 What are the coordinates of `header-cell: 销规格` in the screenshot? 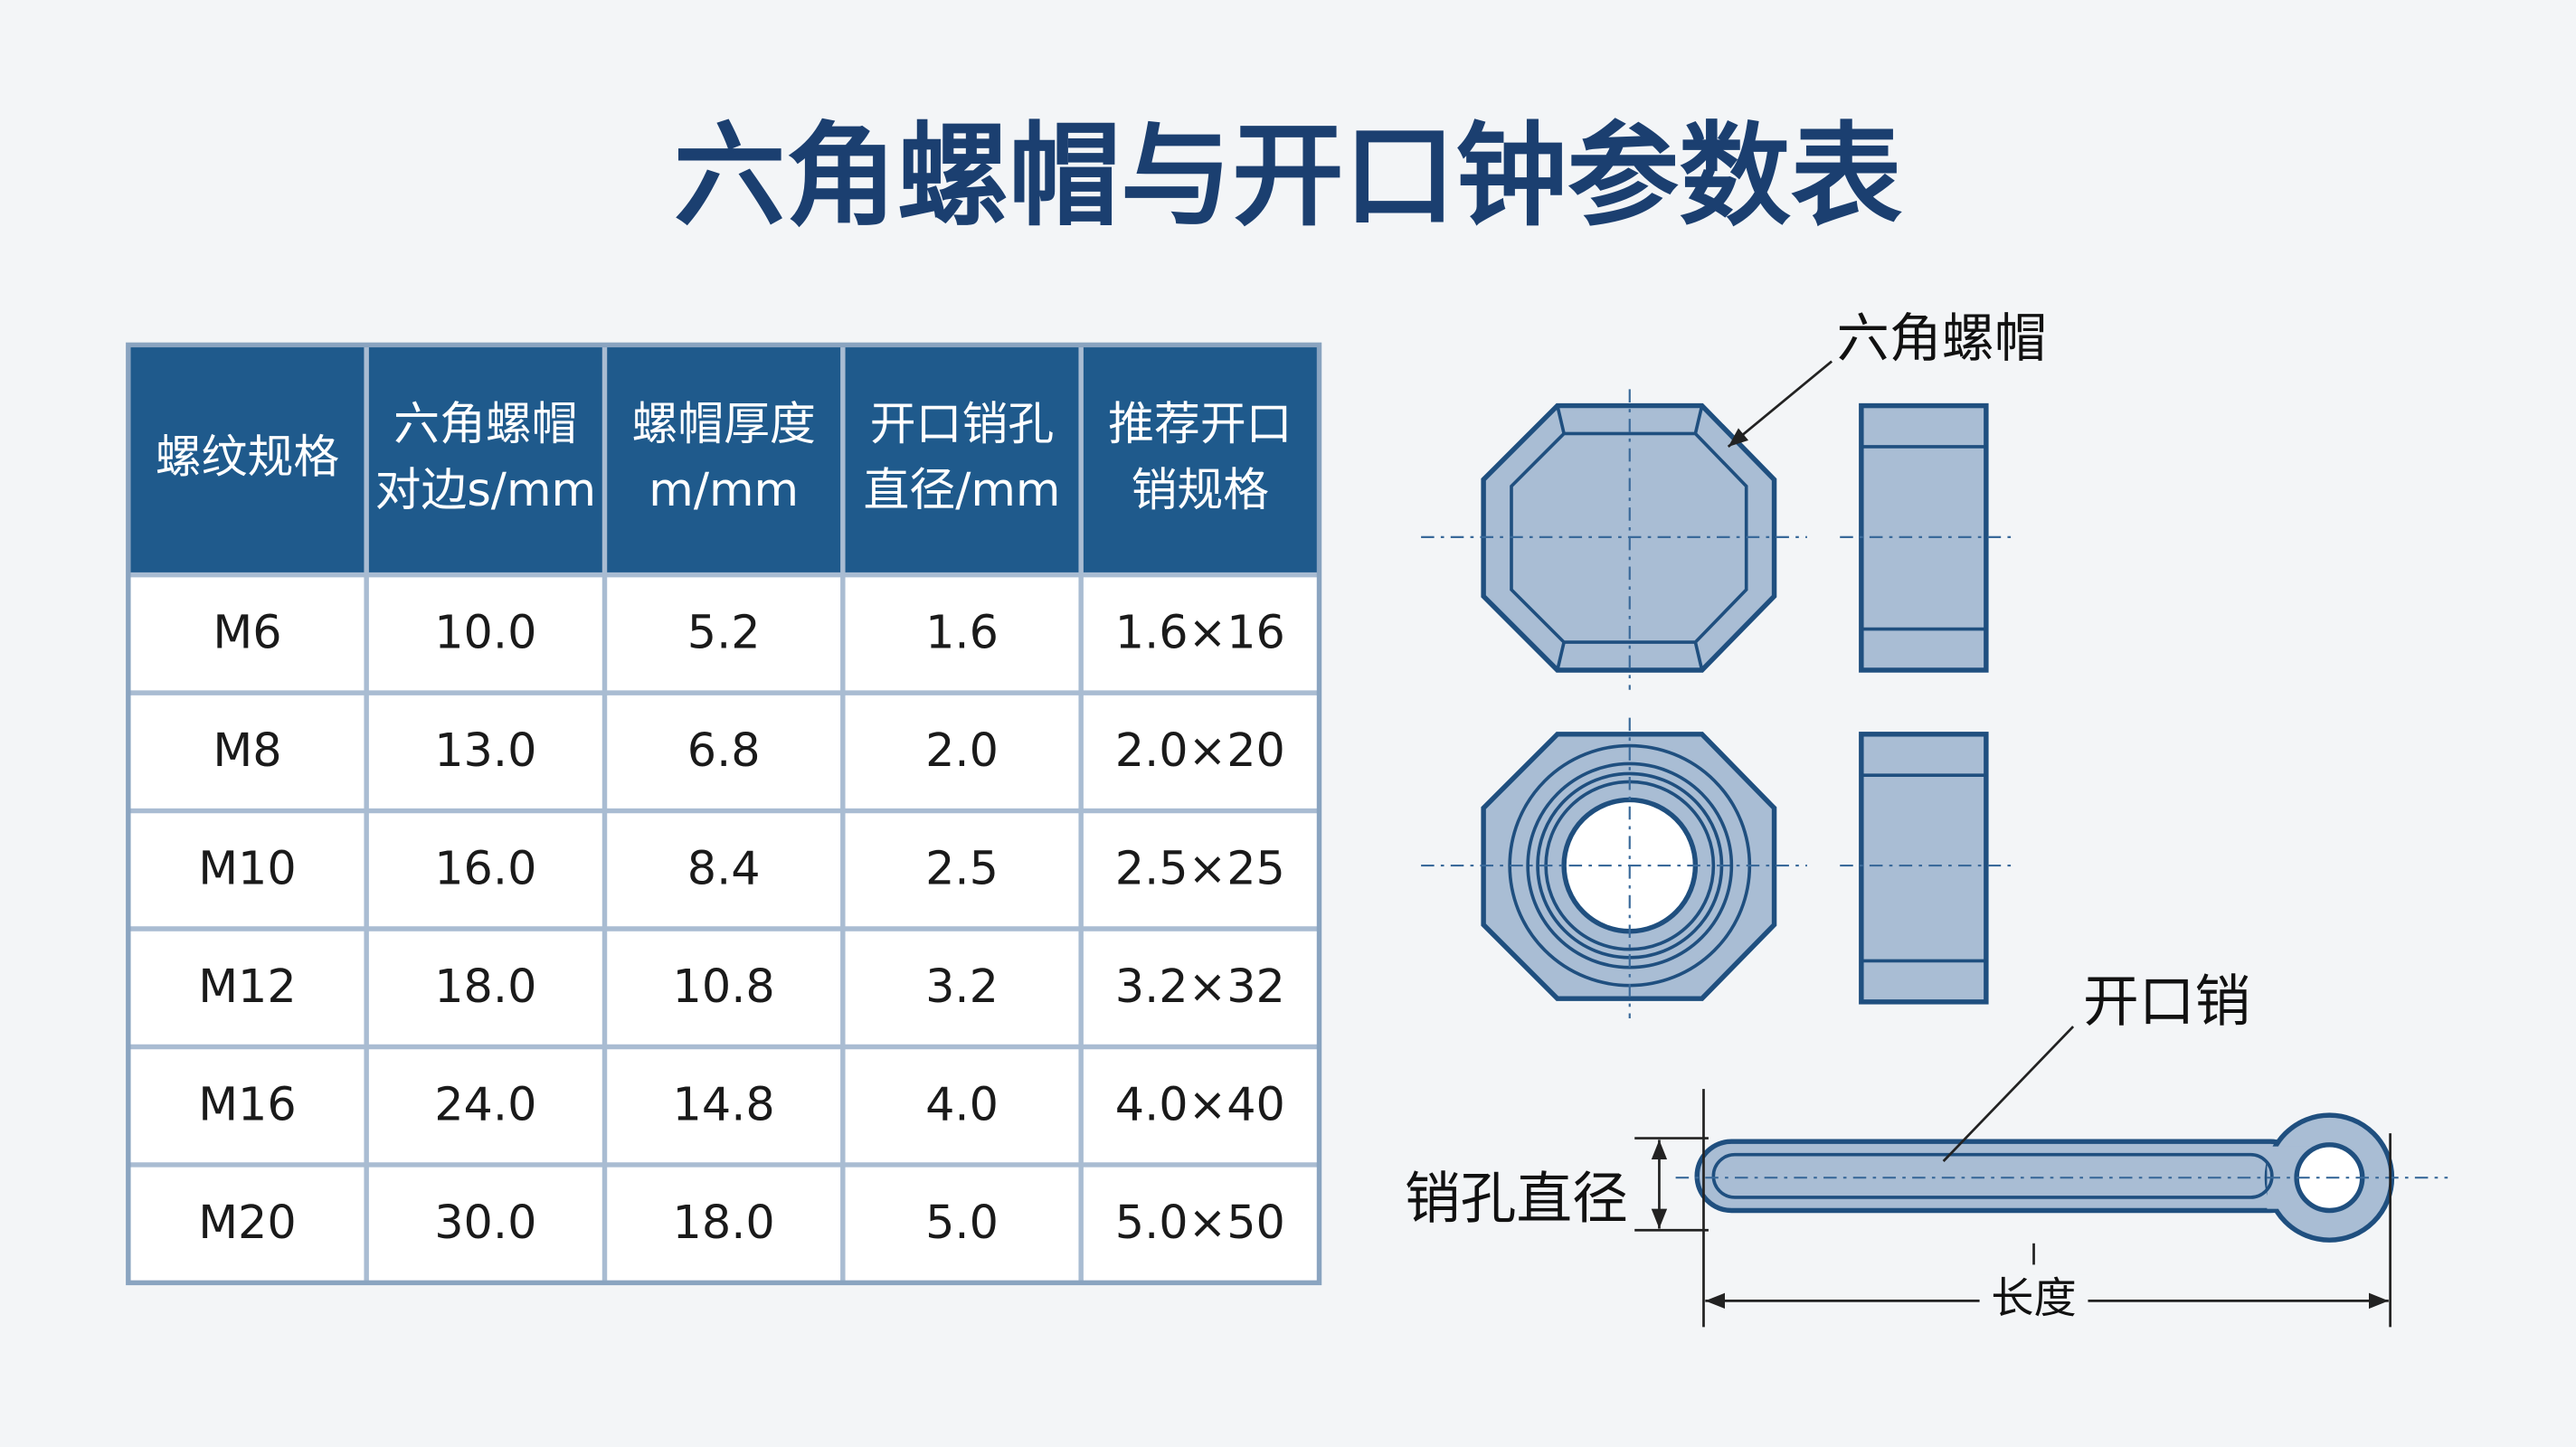 It's located at (1201, 489).